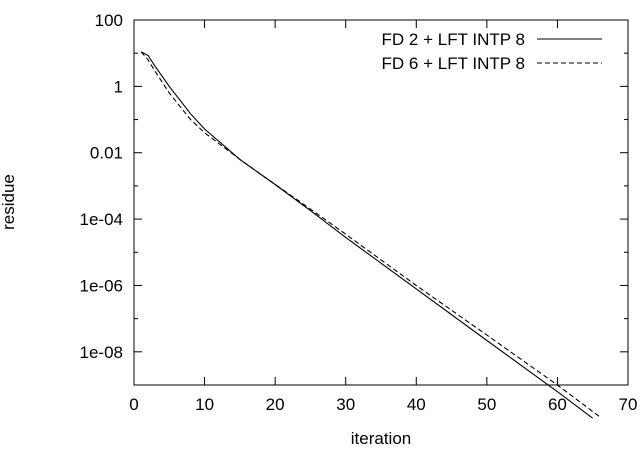 The height and width of the screenshot is (451, 643). I want to click on y-tick-label: 1e-08, so click(101, 352).